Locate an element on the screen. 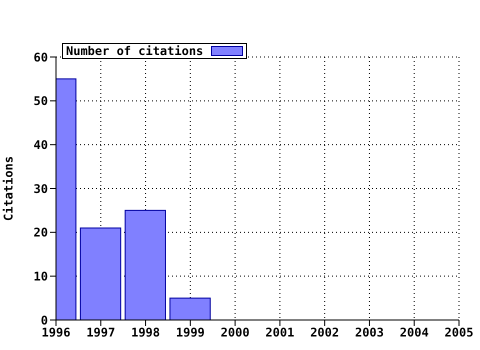 The image size is (480, 350). y-tick-label: 20 is located at coordinates (41, 233).